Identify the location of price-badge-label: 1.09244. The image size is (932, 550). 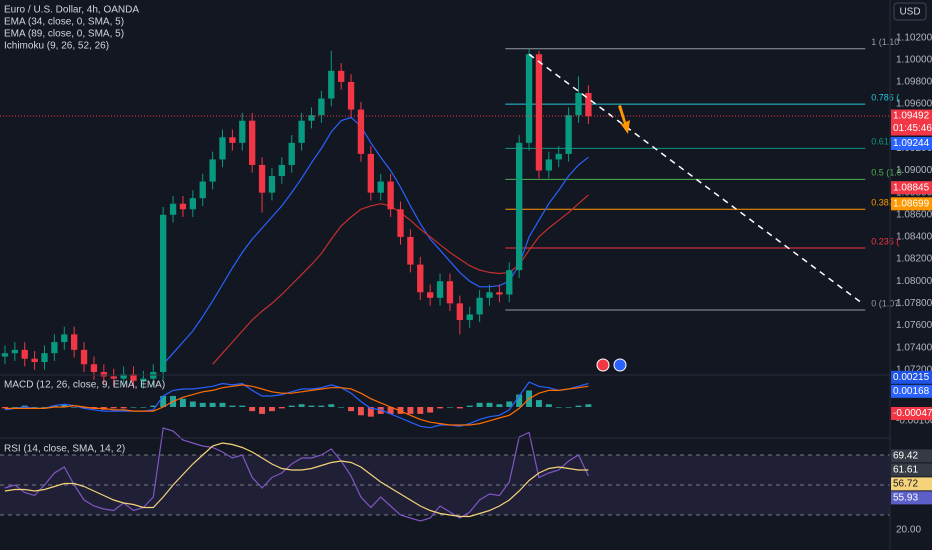
(911, 143).